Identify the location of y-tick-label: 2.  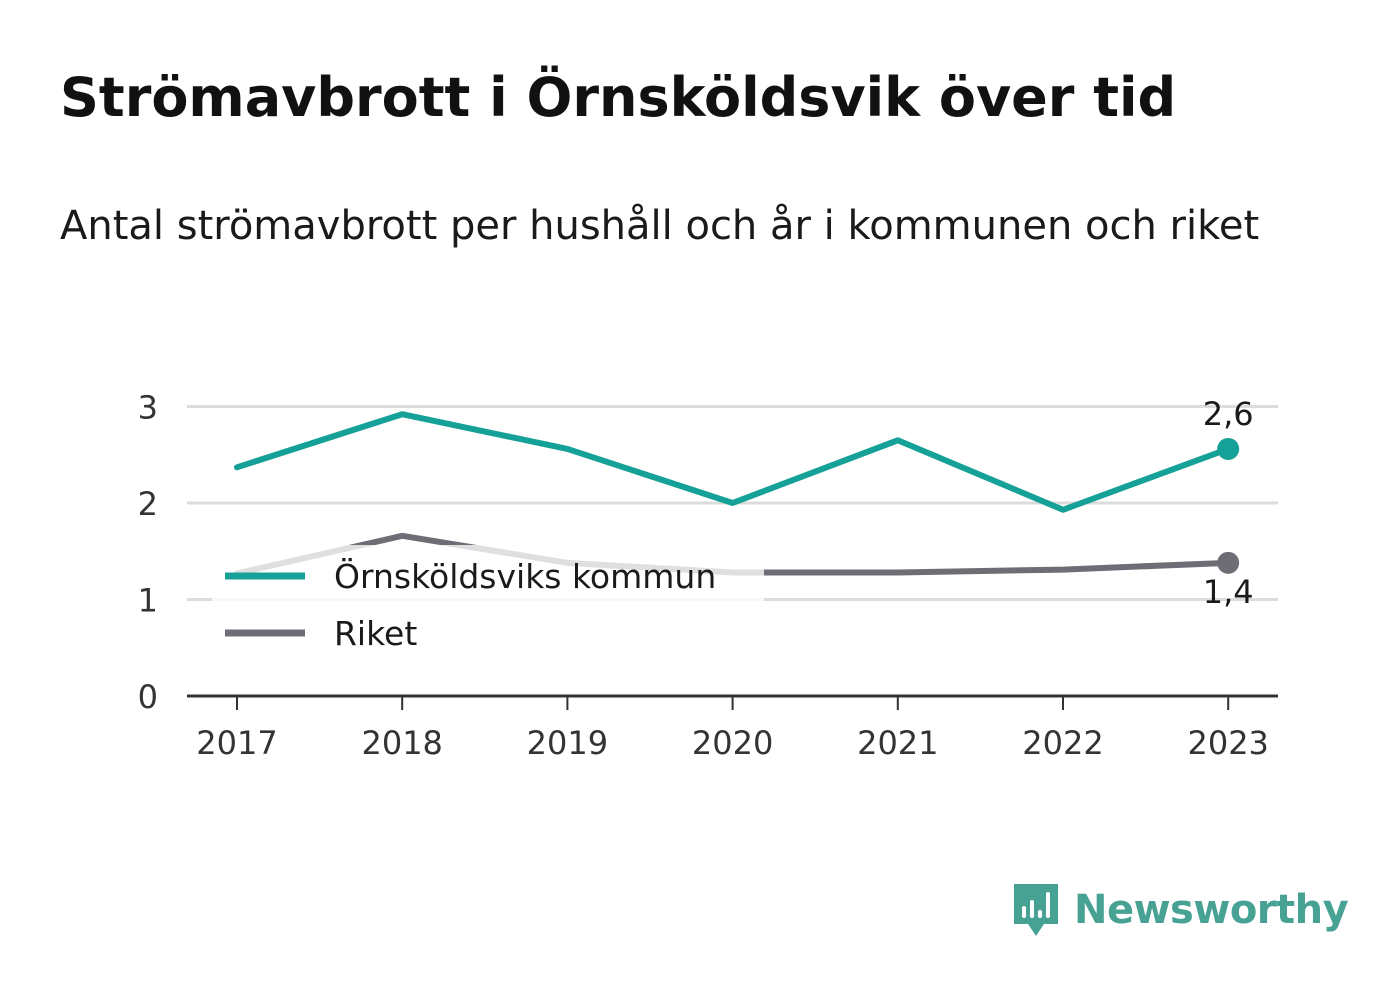
(148, 504).